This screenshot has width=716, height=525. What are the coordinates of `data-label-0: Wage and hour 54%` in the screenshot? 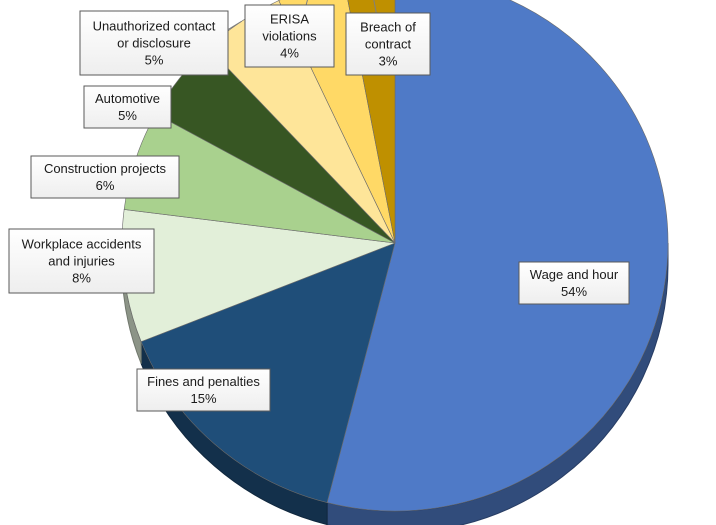 It's located at (574, 283).